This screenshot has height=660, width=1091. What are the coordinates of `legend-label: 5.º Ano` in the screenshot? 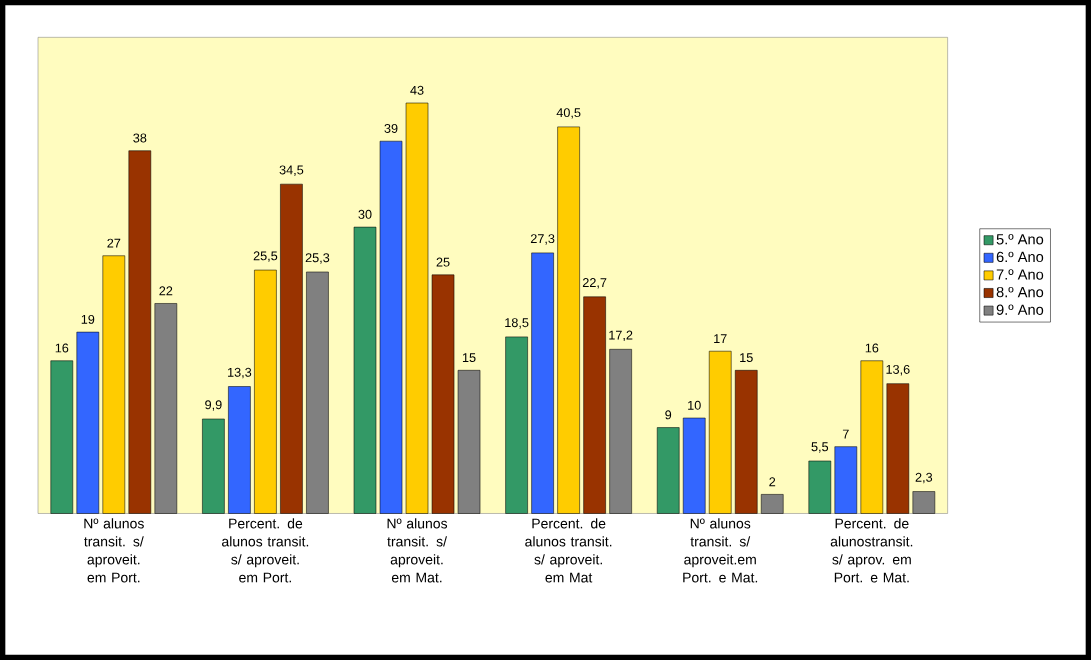 It's located at (1020, 239).